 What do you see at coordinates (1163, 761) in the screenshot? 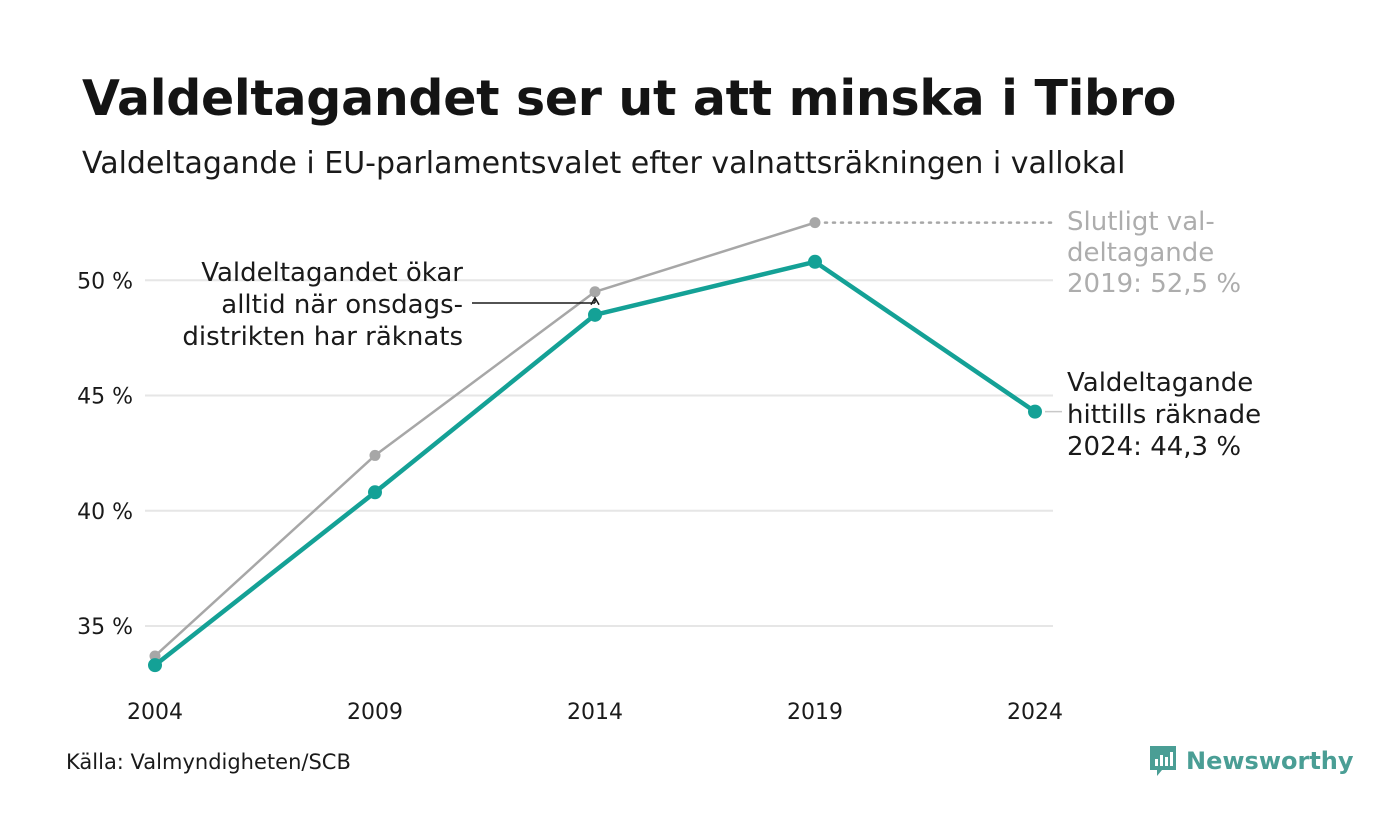
I see `newsworthy-logo-icon` at bounding box center [1163, 761].